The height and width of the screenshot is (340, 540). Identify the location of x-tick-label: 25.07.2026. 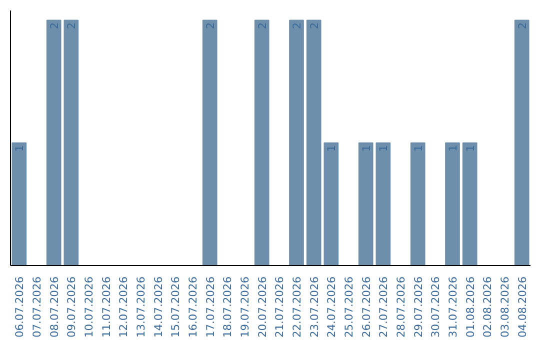
(349, 307).